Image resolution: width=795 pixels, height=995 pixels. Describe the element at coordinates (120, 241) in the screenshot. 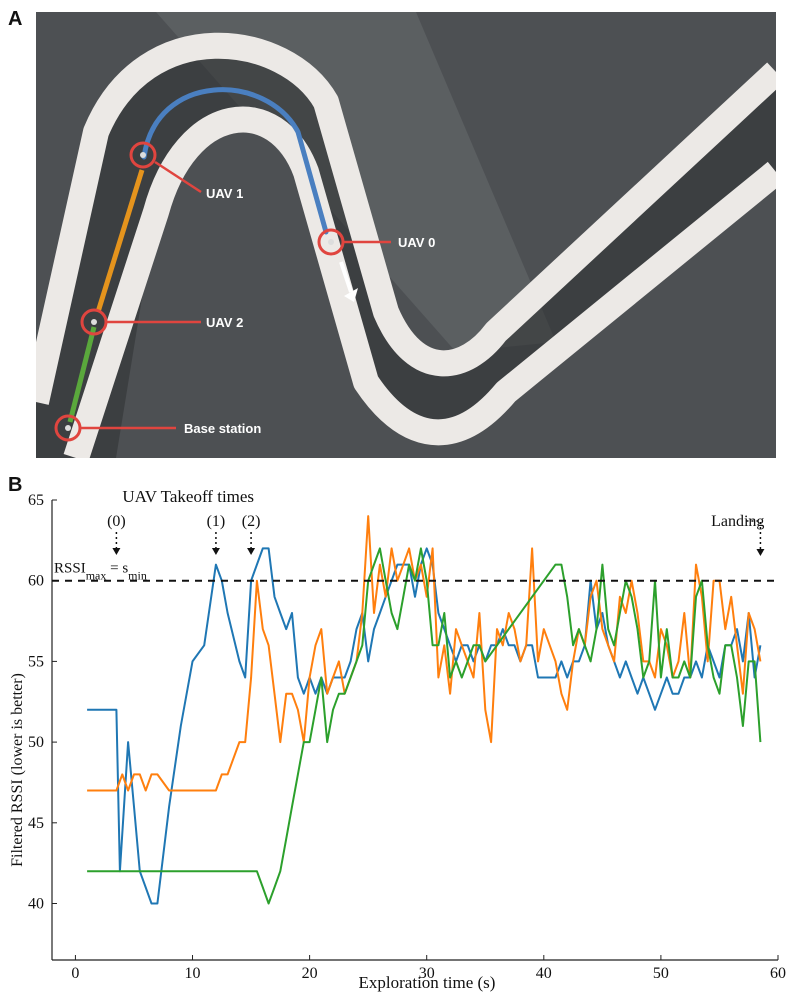

I see `uav1-path` at that location.